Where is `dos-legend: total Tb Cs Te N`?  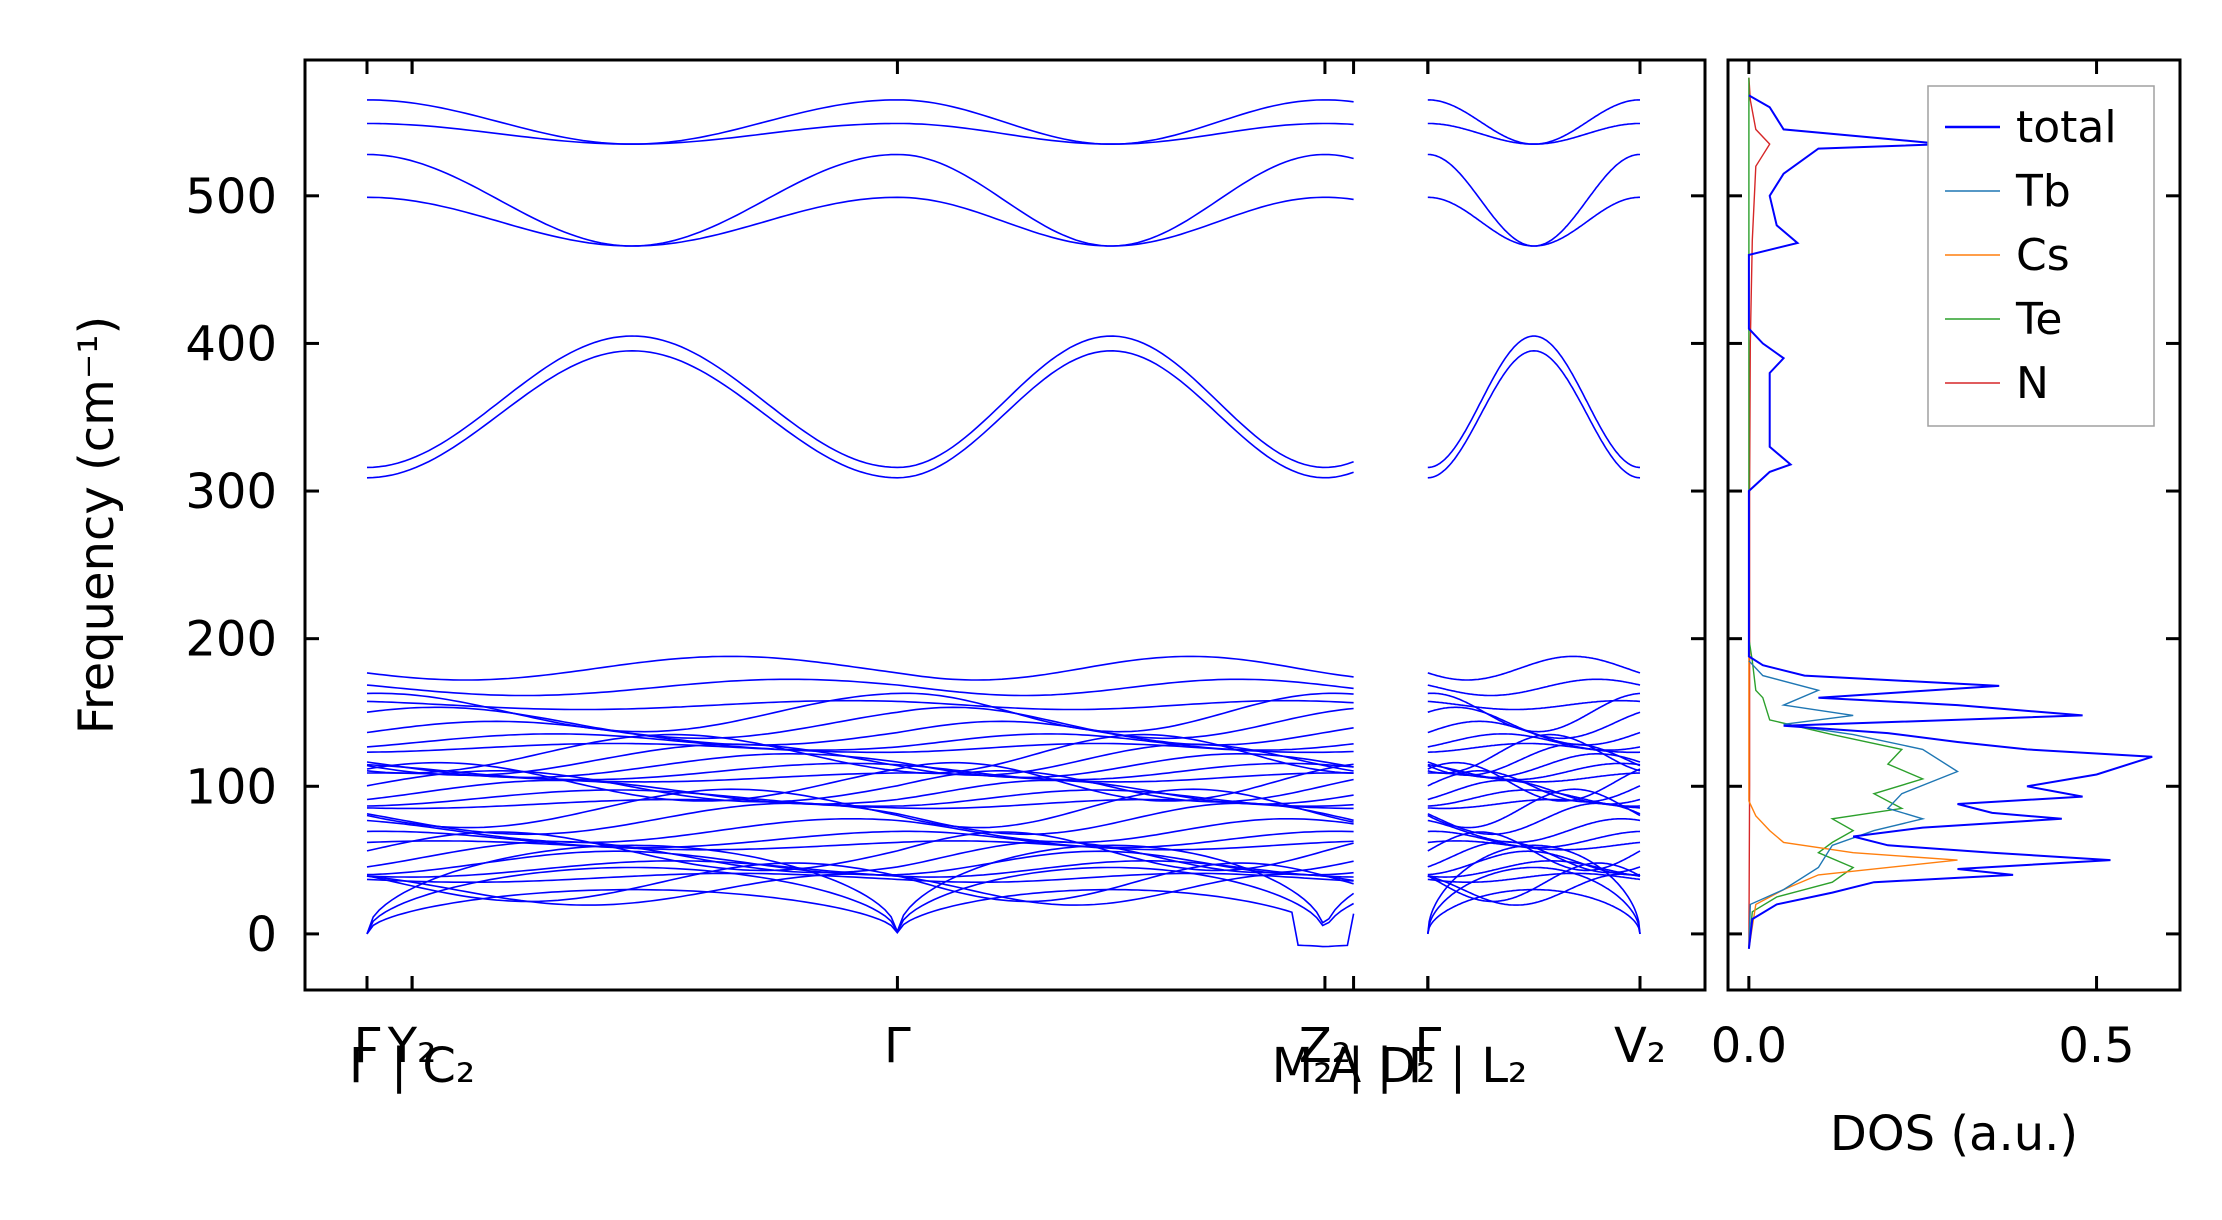 dos-legend: total Tb Cs Te N is located at coordinates (2041, 256).